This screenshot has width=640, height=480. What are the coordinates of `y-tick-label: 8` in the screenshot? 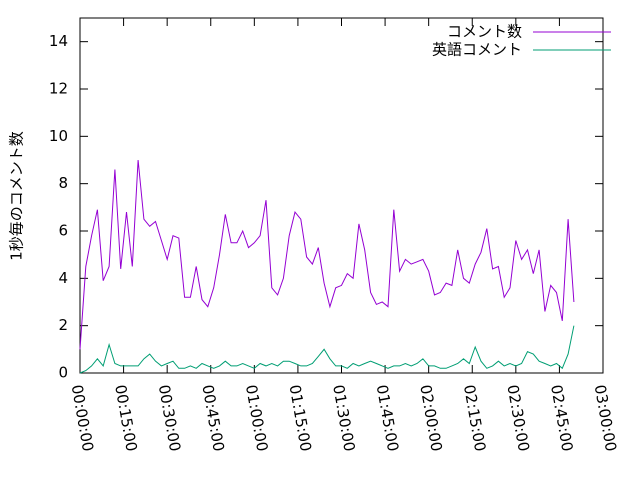 It's located at (63, 183).